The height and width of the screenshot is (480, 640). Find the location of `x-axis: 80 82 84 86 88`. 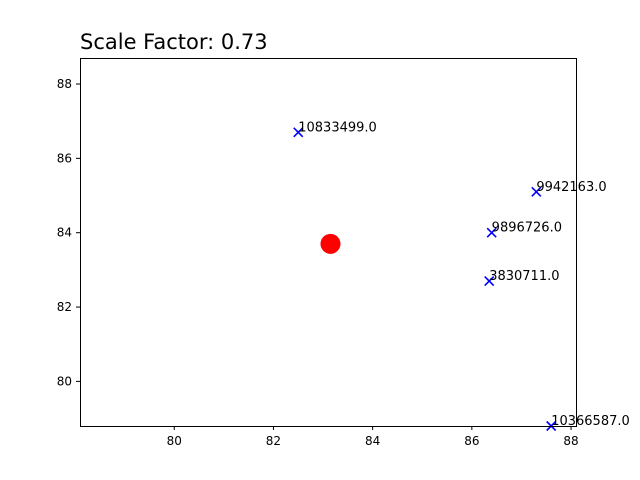

x-axis: 80 82 84 86 88 is located at coordinates (373, 437).